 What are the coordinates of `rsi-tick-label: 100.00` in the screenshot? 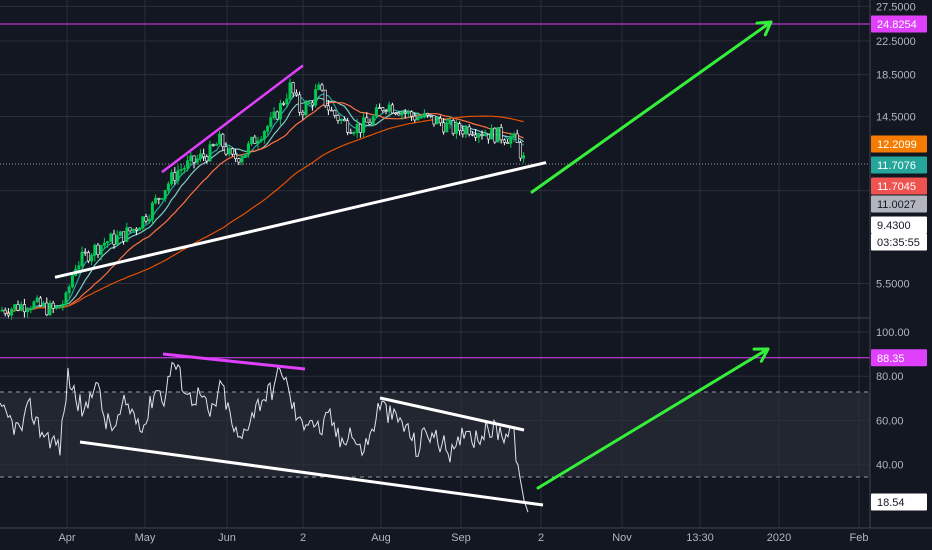 It's located at (893, 333).